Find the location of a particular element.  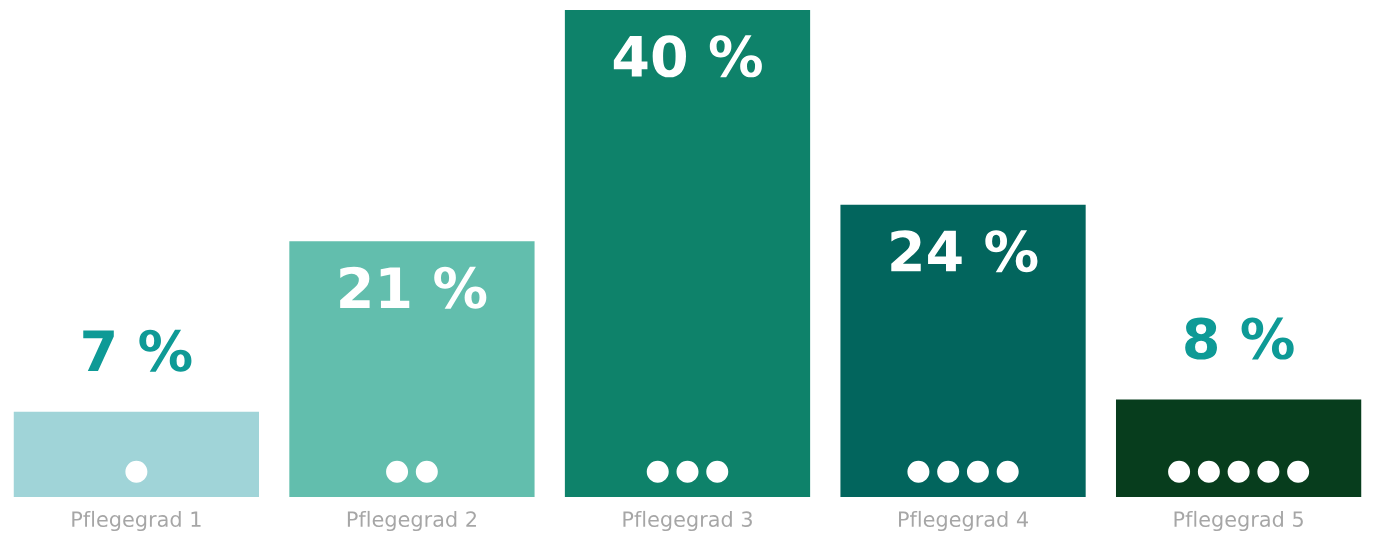

x-tick-label: Pflegegrad 4 is located at coordinates (963, 521).